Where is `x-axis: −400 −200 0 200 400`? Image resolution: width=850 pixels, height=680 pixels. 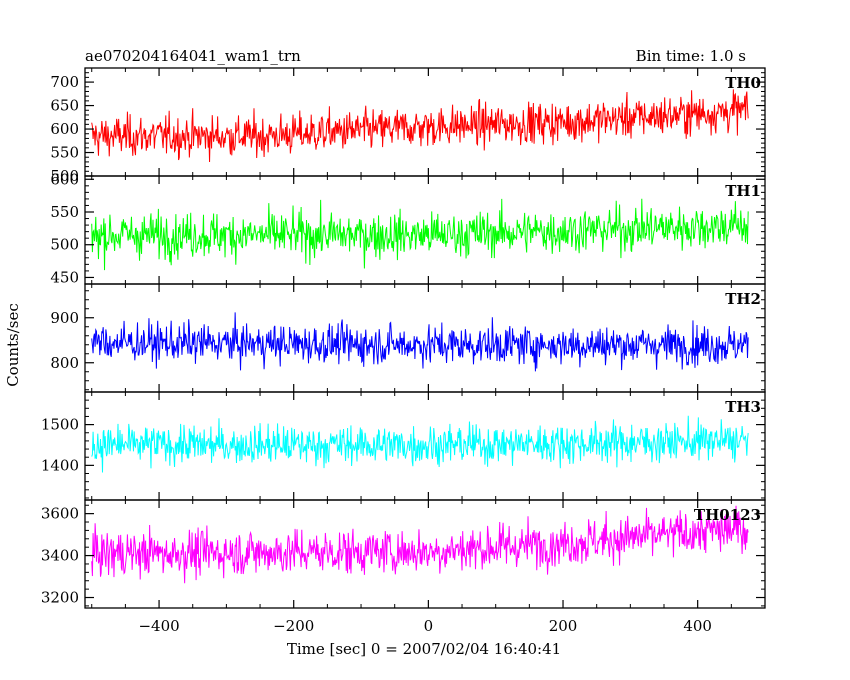
x-axis: −400 −200 0 200 400 is located at coordinates (425, 626).